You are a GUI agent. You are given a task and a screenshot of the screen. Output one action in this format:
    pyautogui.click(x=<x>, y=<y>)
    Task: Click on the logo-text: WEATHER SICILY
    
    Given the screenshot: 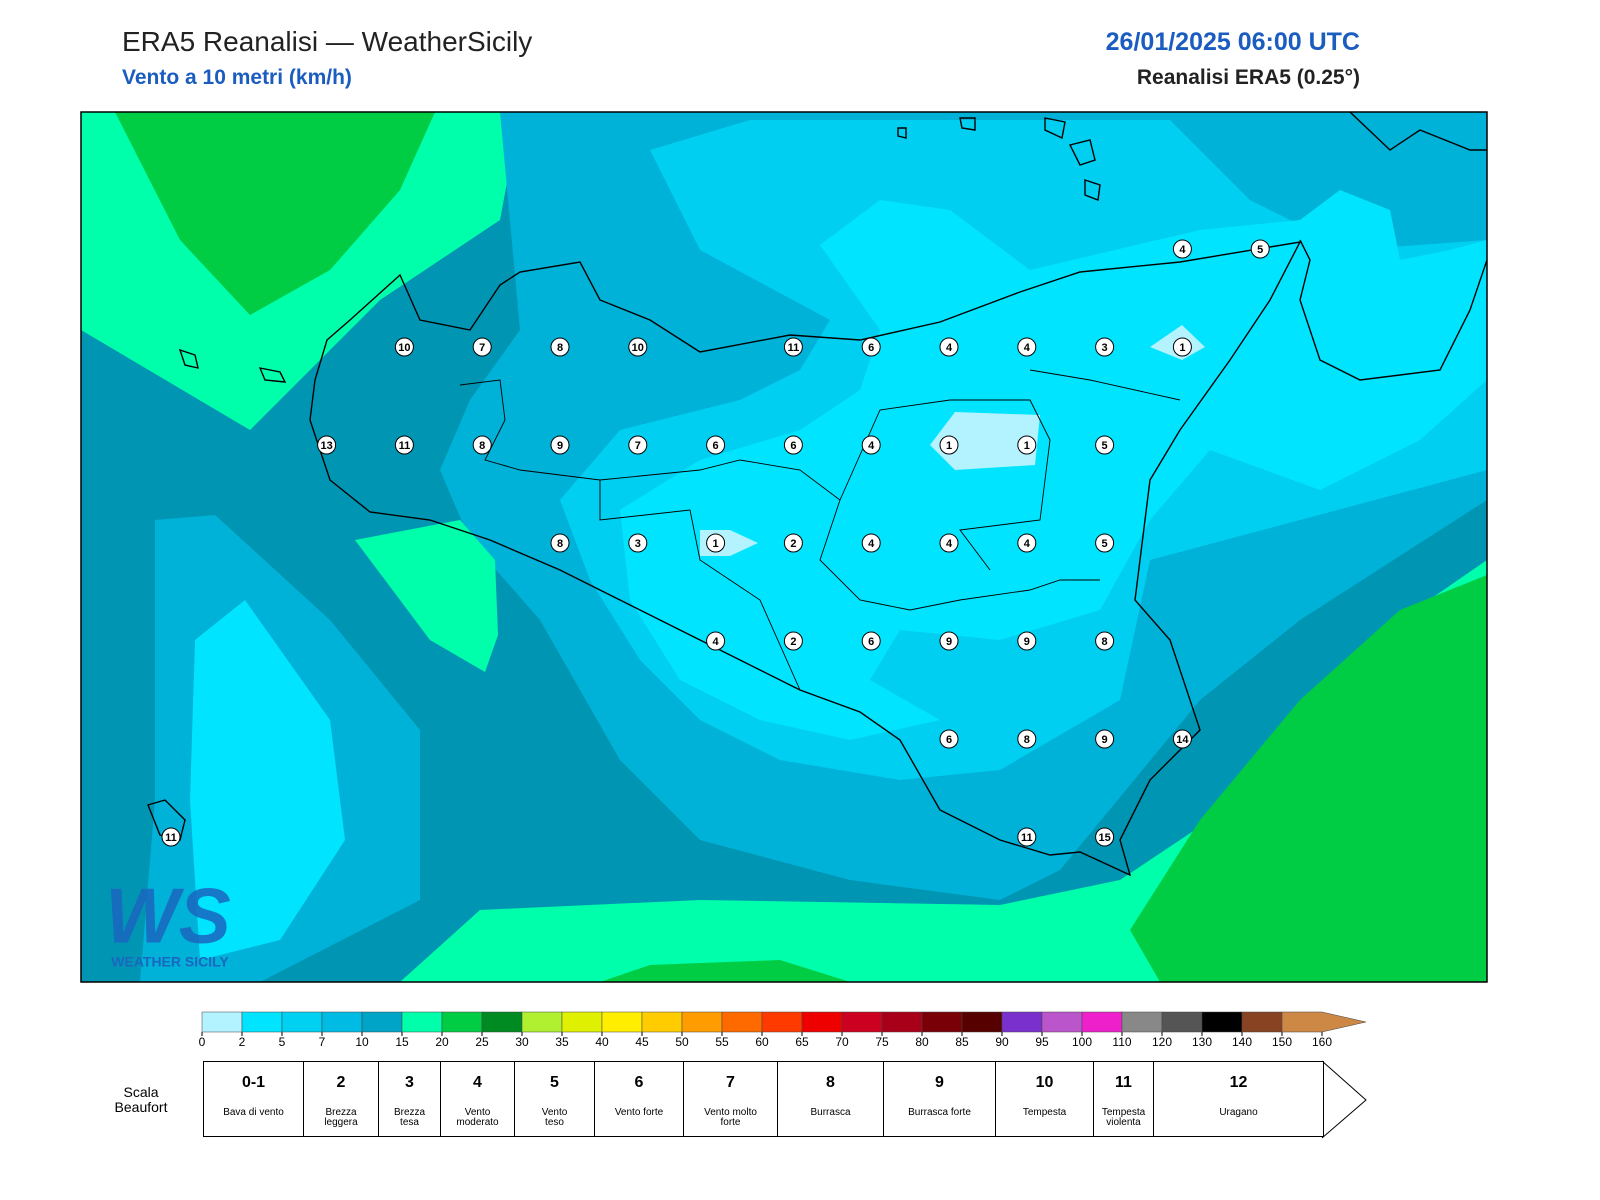 What is the action you would take?
    pyautogui.click(x=170, y=962)
    